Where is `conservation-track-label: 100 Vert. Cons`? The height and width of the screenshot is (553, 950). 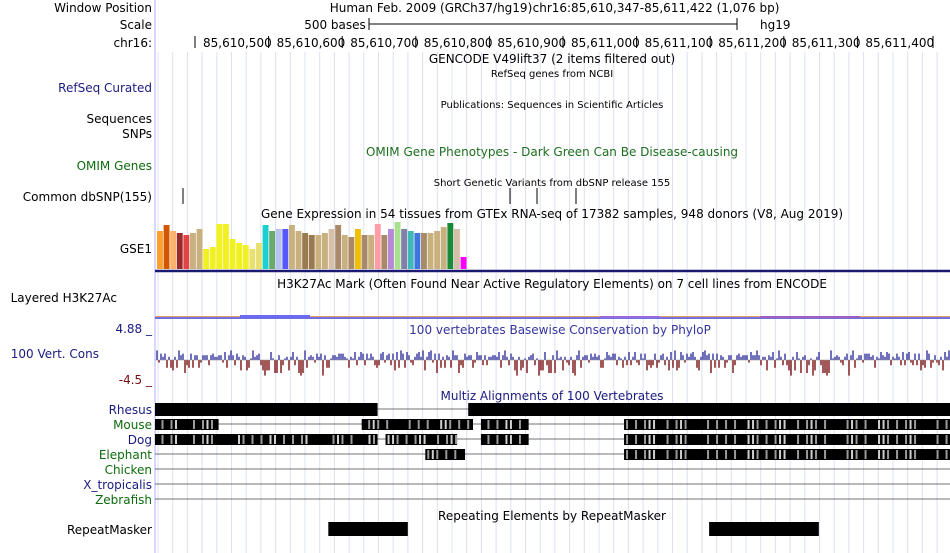 conservation-track-label: 100 Vert. Cons is located at coordinates (55, 354).